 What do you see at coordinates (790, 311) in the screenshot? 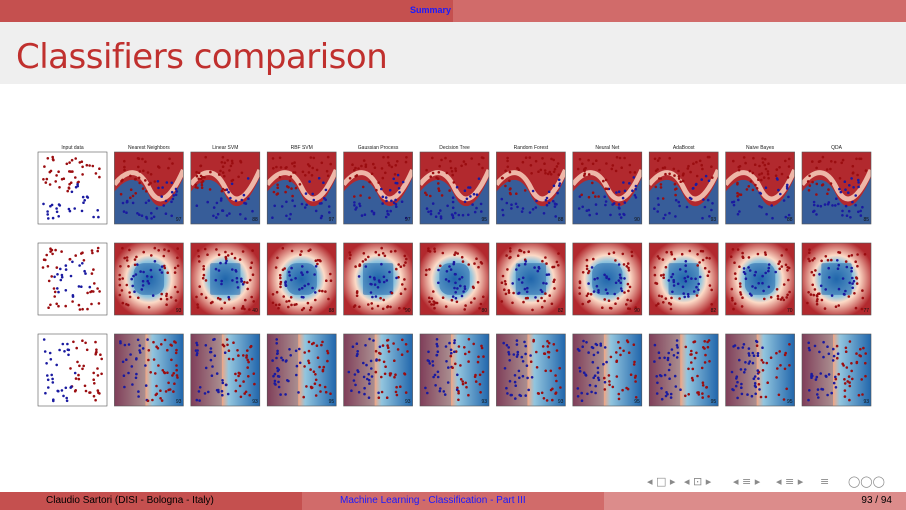
I see `accuracy-score: 70` at bounding box center [790, 311].